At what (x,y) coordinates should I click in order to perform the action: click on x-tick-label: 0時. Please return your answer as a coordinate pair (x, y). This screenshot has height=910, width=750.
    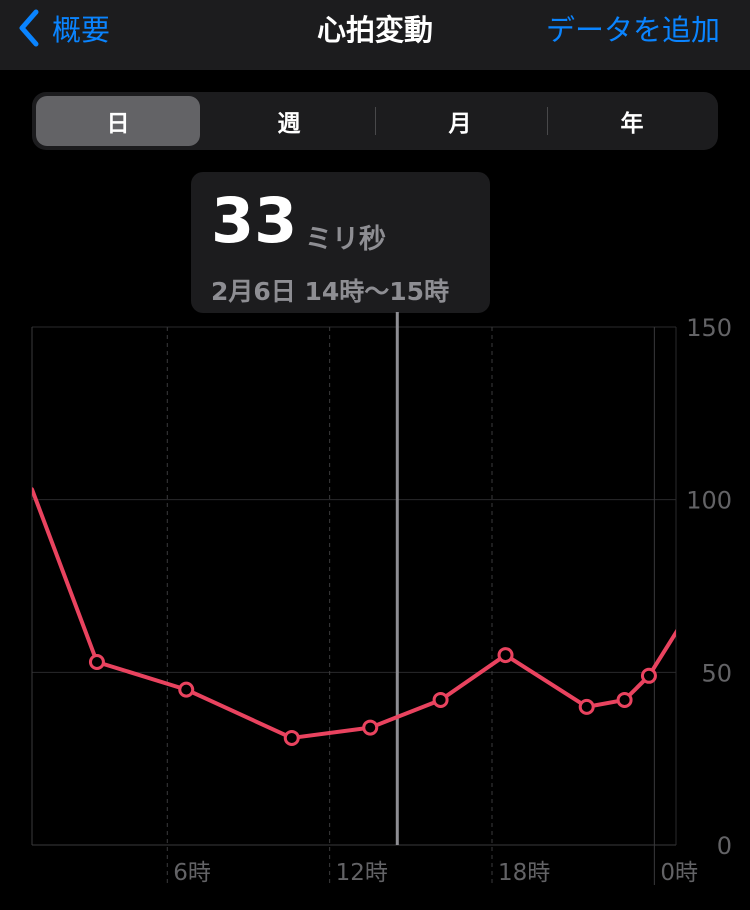
    Looking at the image, I should click on (679, 873).